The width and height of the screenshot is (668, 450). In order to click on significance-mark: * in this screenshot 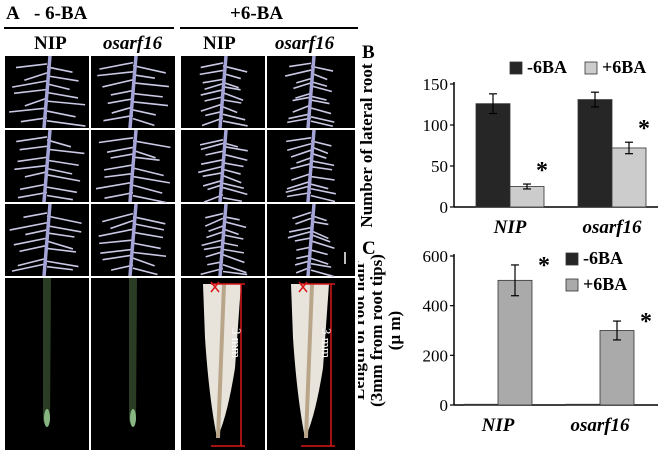, I will do `click(542, 171)`.